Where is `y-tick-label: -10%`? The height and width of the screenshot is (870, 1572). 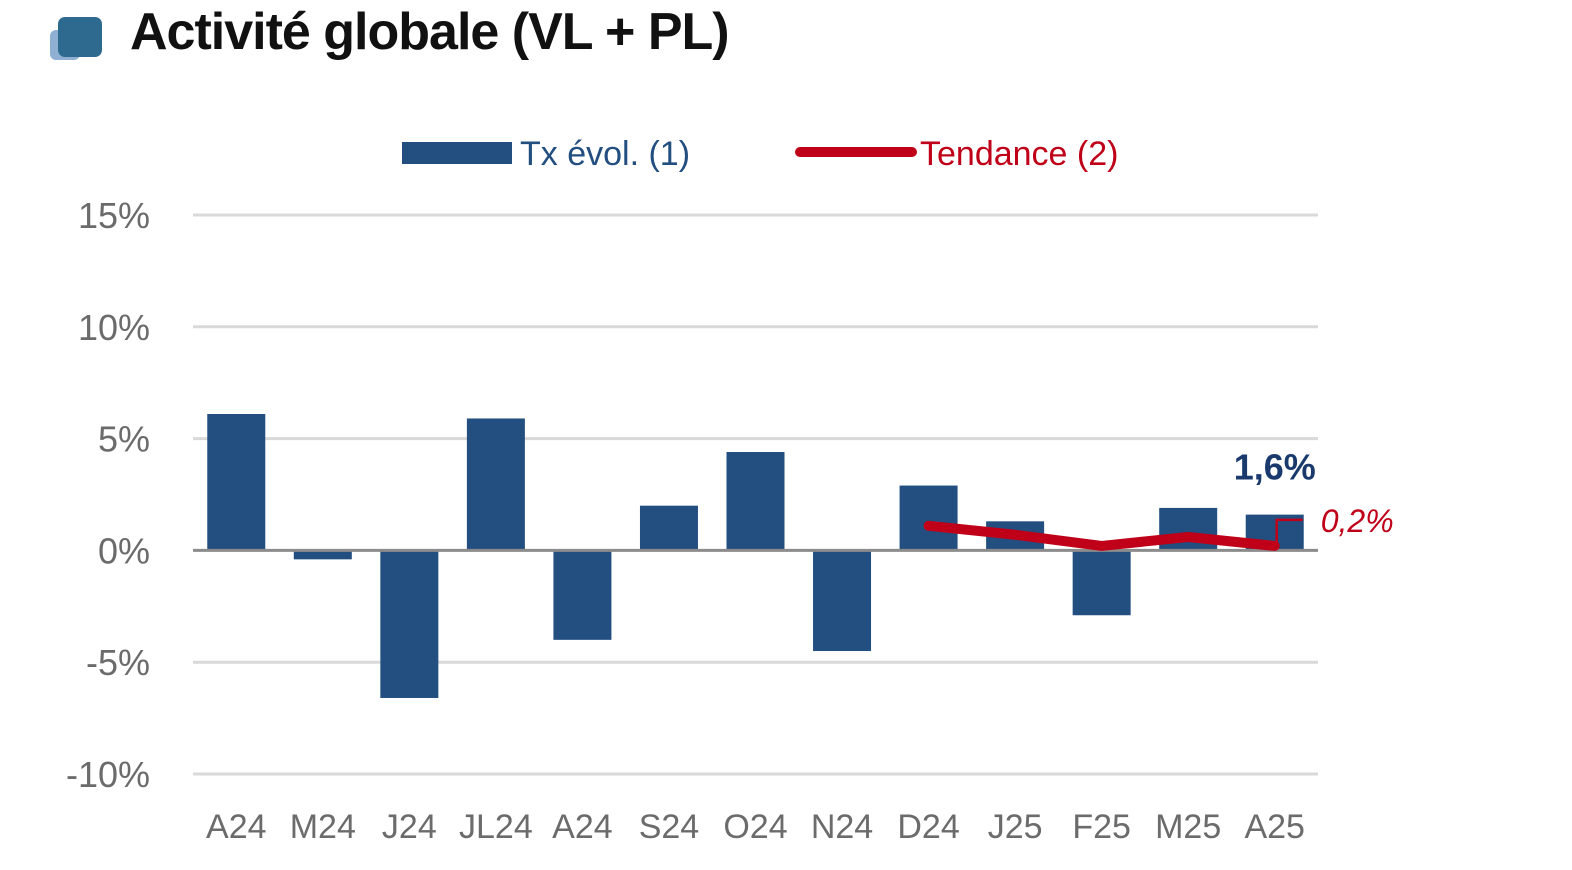
y-tick-label: -10% is located at coordinates (108, 774).